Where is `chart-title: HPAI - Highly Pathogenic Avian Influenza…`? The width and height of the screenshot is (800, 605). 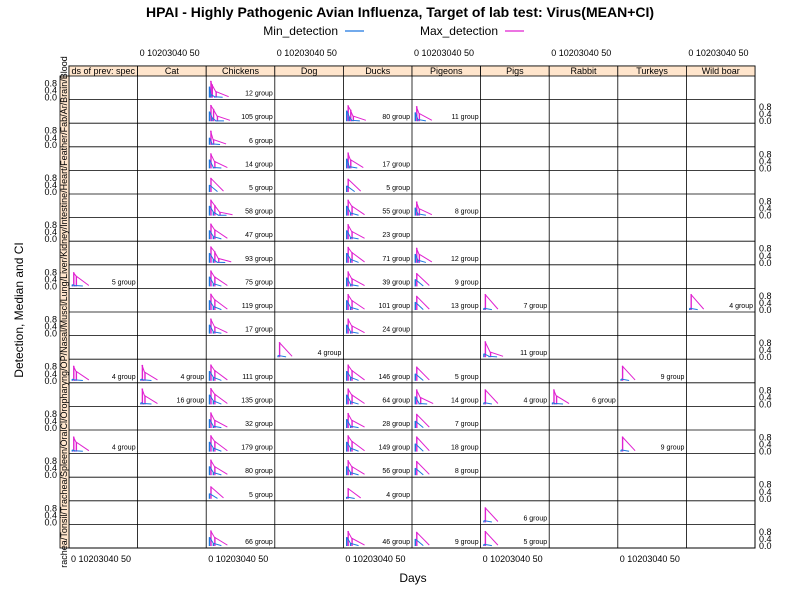 chart-title: HPAI - Highly Pathogenic Avian Influenza… is located at coordinates (400, 12).